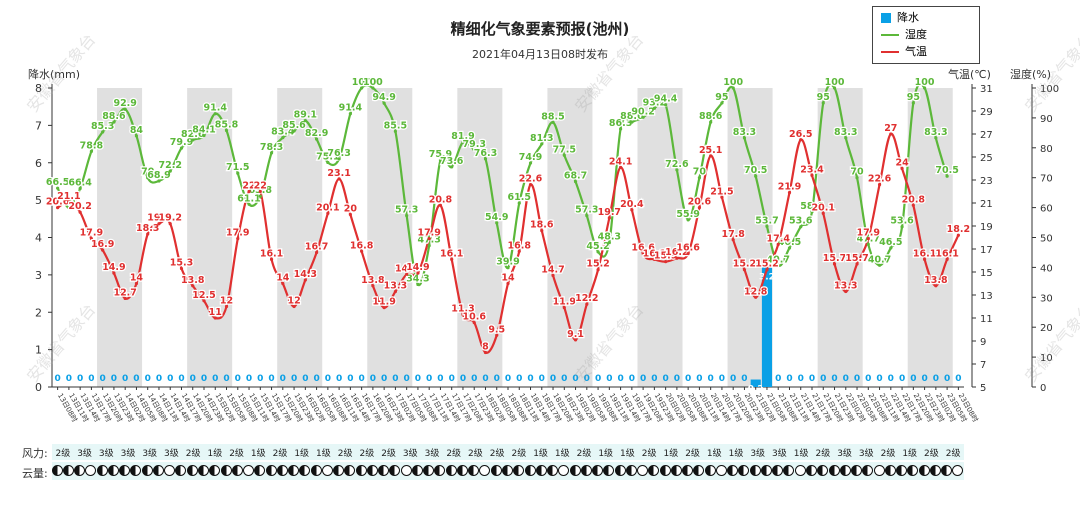  I want to click on temp-data-label: 20.1, so click(327, 207).